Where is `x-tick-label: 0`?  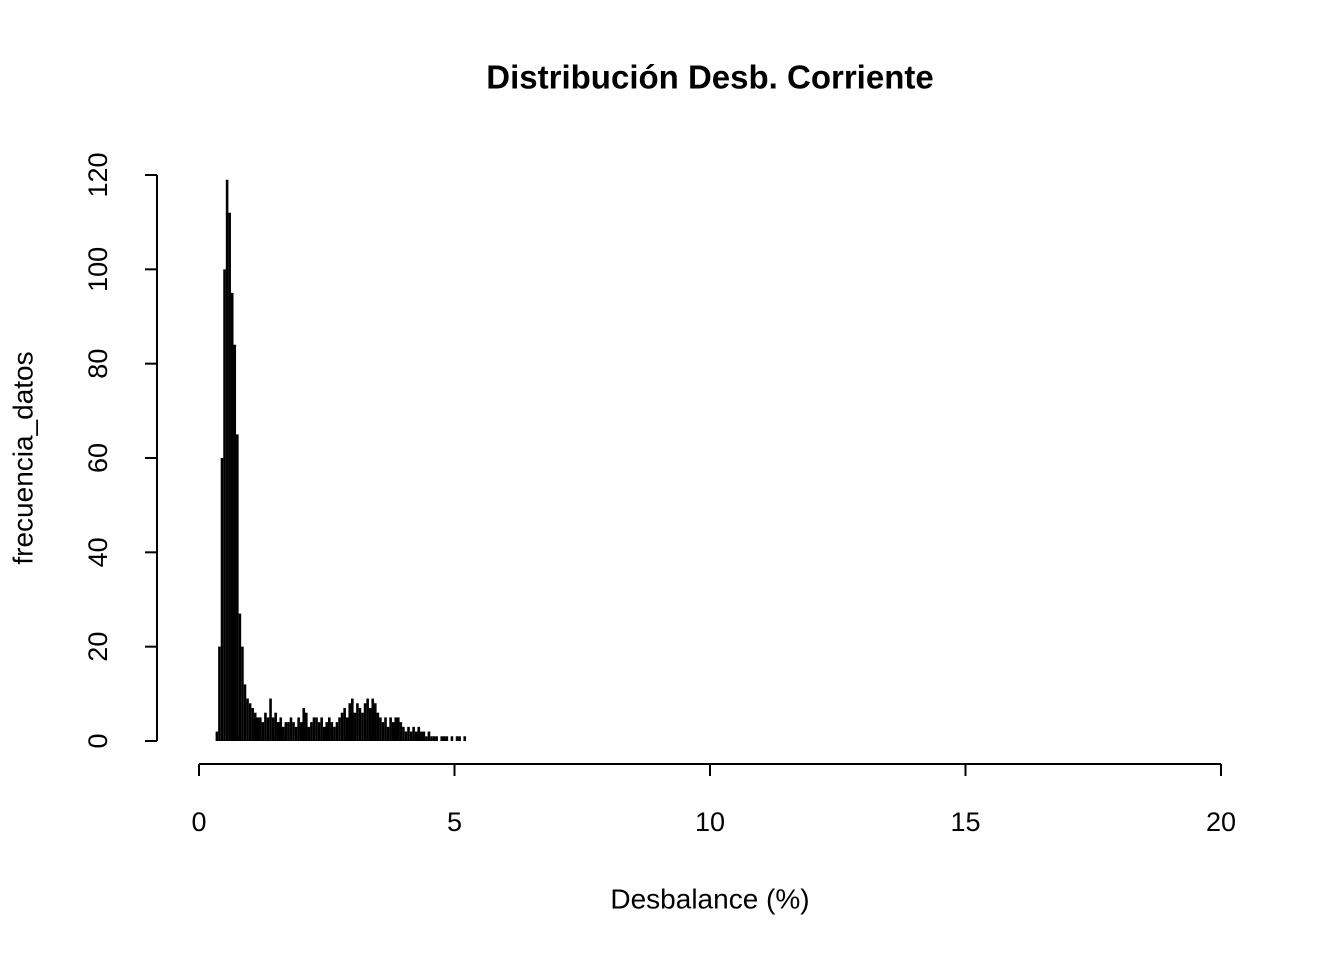
x-tick-label: 0 is located at coordinates (198, 822).